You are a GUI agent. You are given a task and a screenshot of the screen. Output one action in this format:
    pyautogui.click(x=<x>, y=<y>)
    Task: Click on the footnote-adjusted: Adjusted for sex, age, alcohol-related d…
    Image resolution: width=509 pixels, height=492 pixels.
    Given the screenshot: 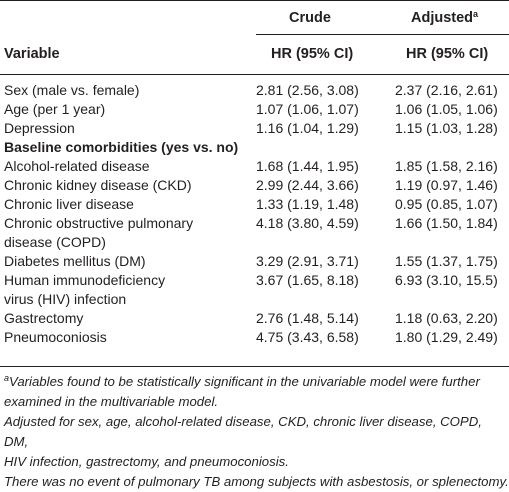 What is the action you would take?
    pyautogui.click(x=256, y=442)
    